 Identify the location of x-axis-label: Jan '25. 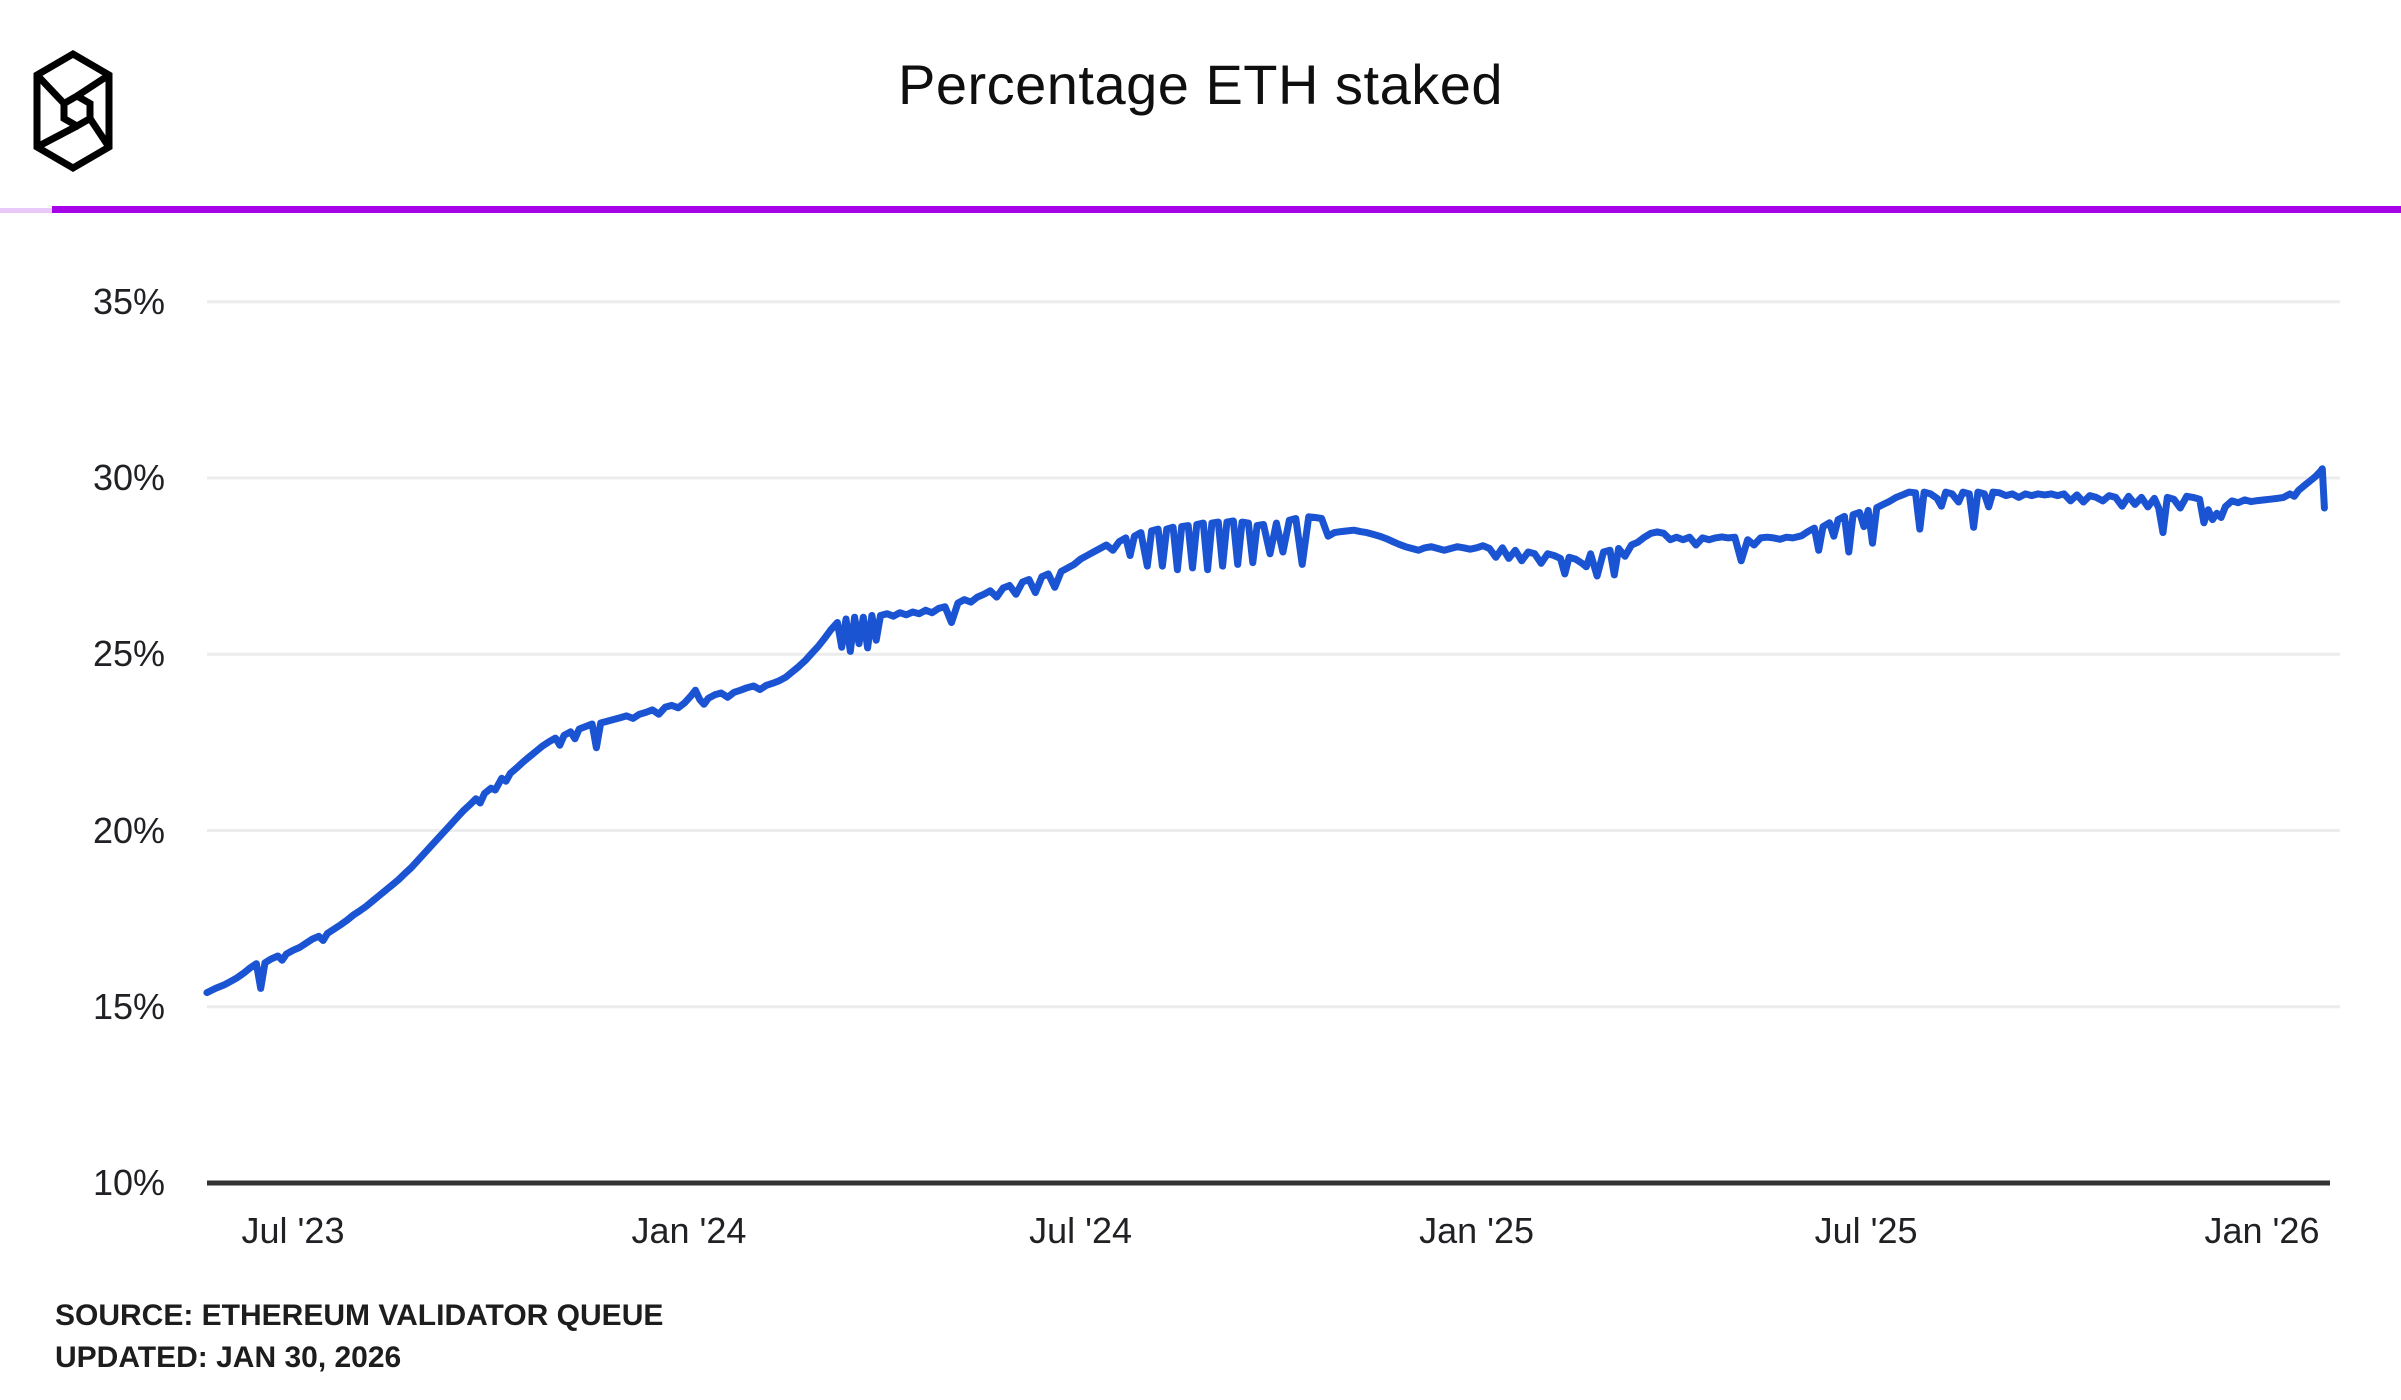
(1477, 1230).